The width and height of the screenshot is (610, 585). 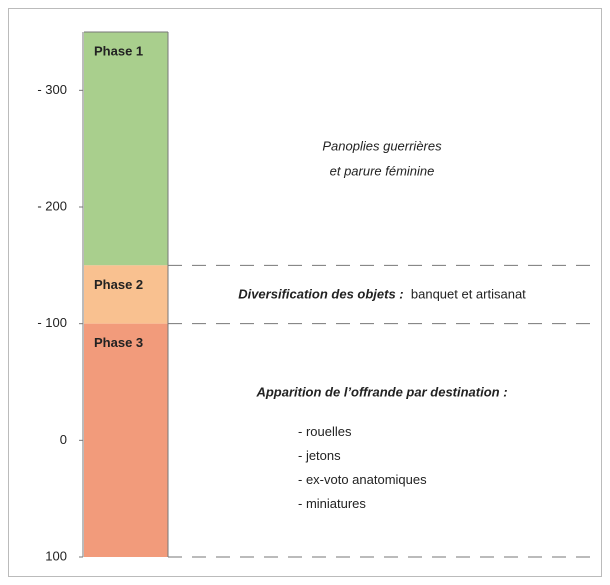 What do you see at coordinates (56, 555) in the screenshot?
I see `axis-tick-label: 100` at bounding box center [56, 555].